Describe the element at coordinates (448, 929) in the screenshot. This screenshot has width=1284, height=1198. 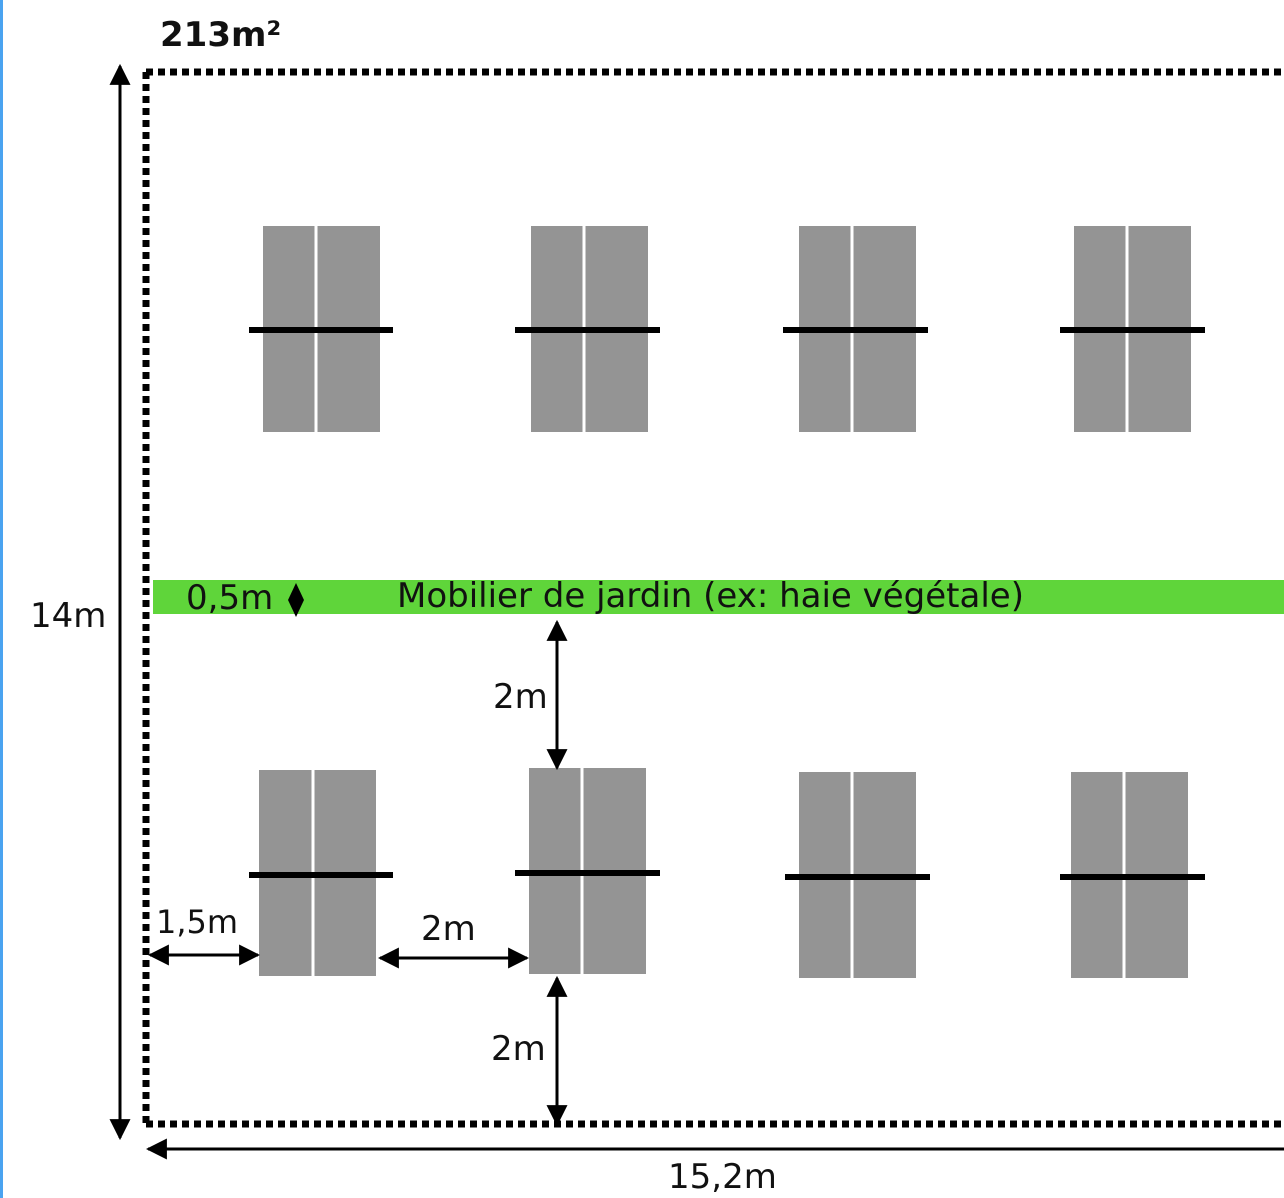
I see `table-gap-label: 2m` at that location.